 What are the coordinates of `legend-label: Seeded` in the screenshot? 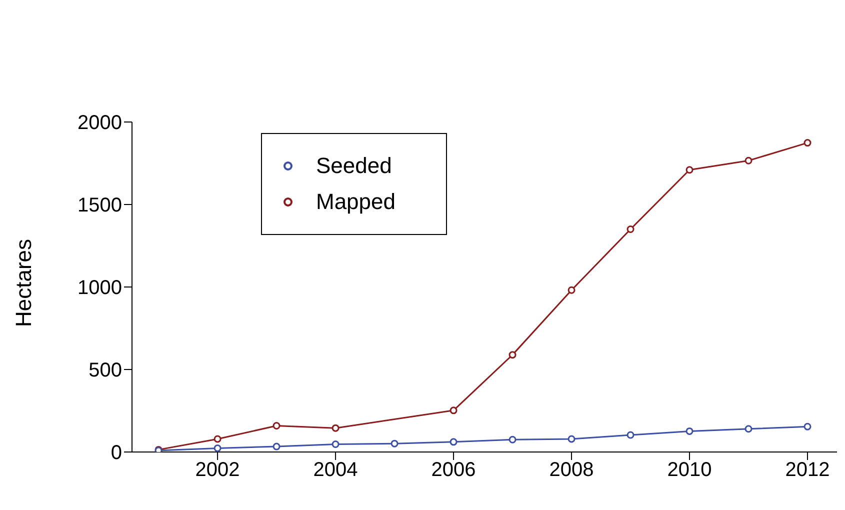 It's located at (354, 166).